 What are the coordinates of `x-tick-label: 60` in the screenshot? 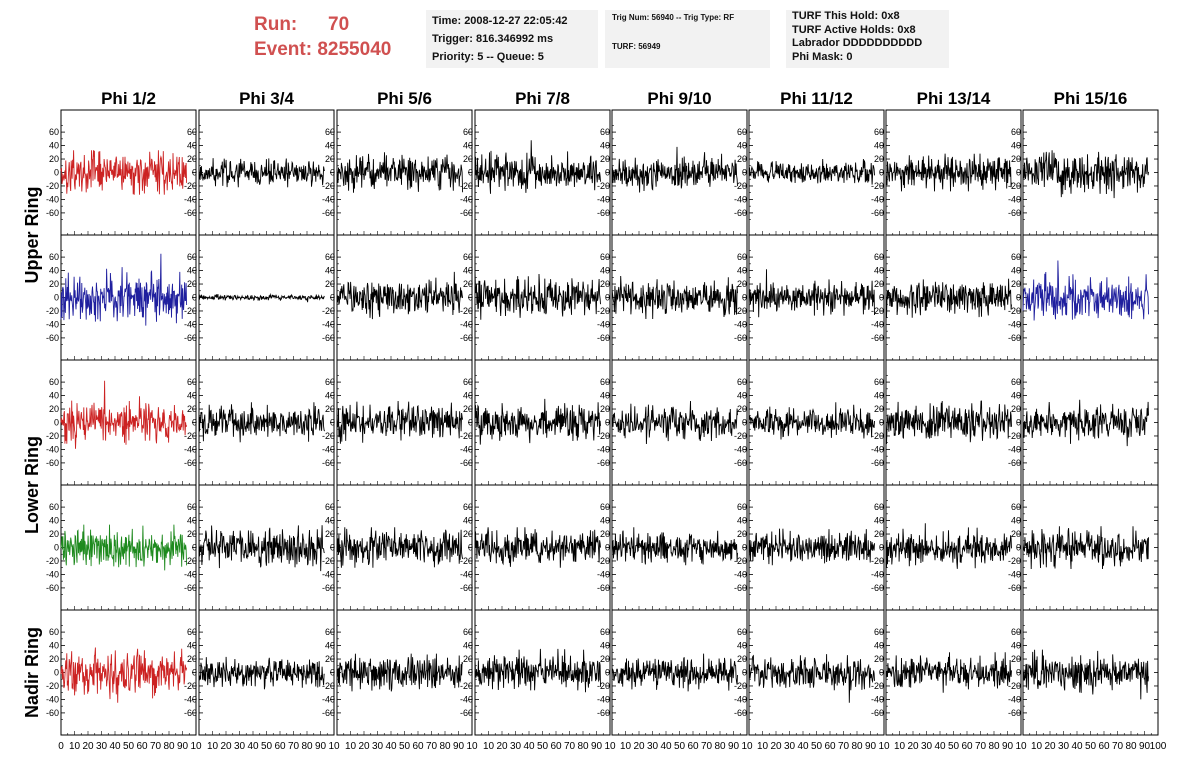 It's located at (556, 746).